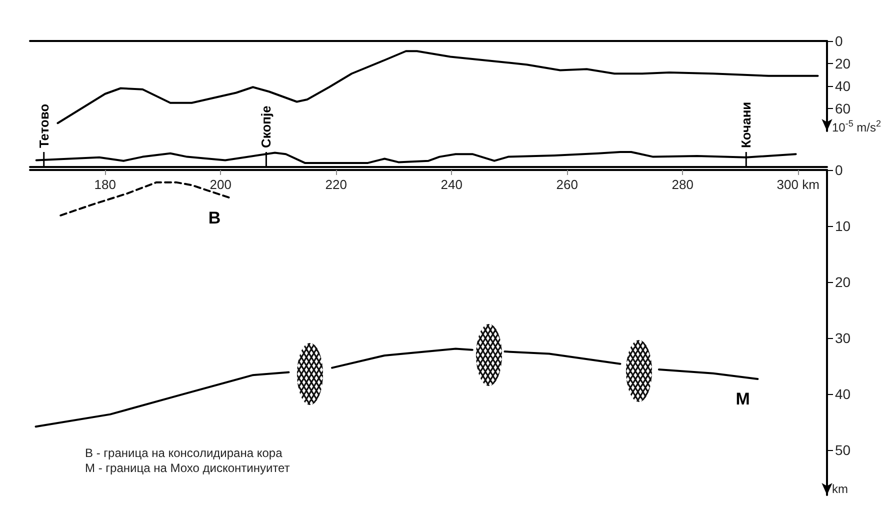 Image resolution: width=891 pixels, height=509 pixels. I want to click on x-tick-label: 300 km, so click(798, 184).